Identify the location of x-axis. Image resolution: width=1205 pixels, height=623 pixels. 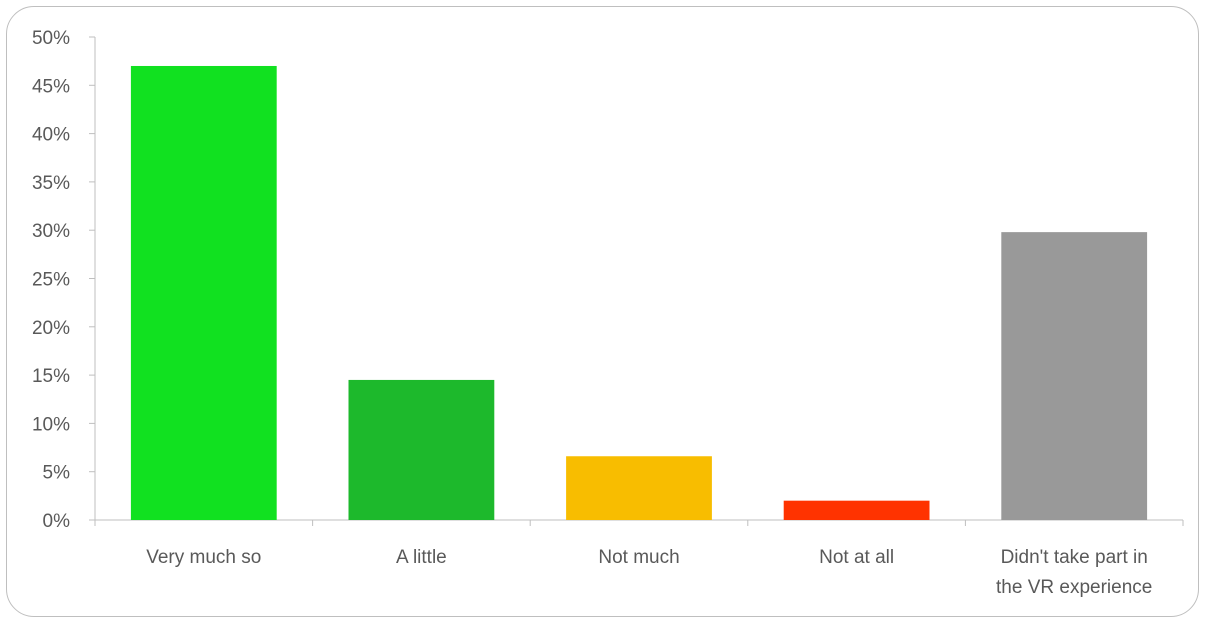
(639, 522).